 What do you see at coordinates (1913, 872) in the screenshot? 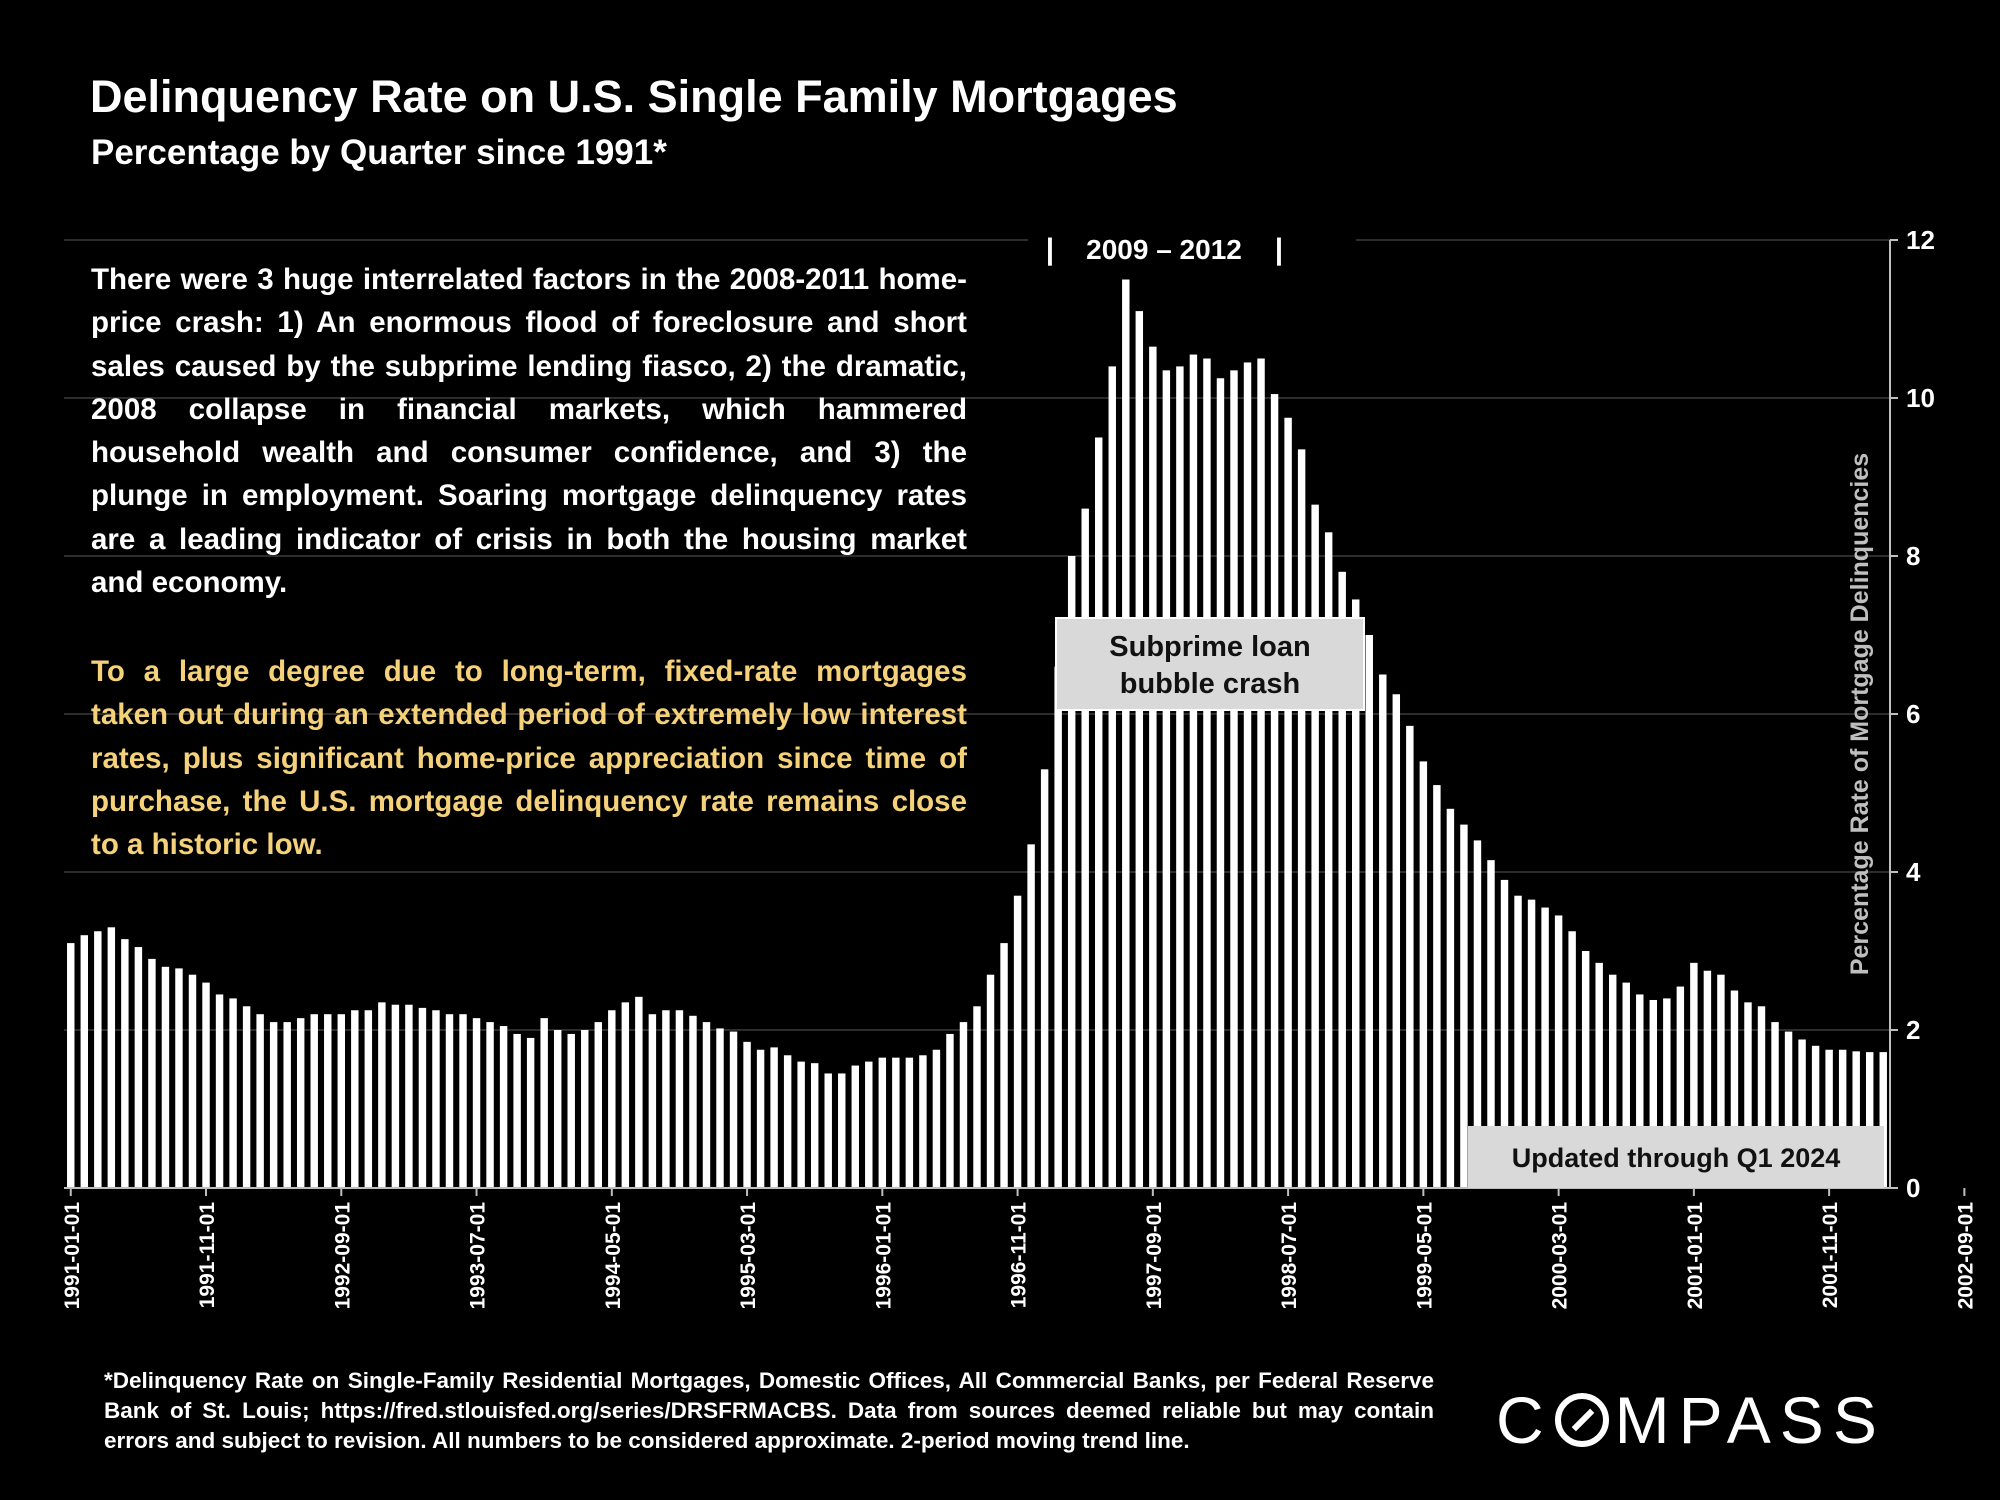
I see `y-tick-label: 4` at bounding box center [1913, 872].